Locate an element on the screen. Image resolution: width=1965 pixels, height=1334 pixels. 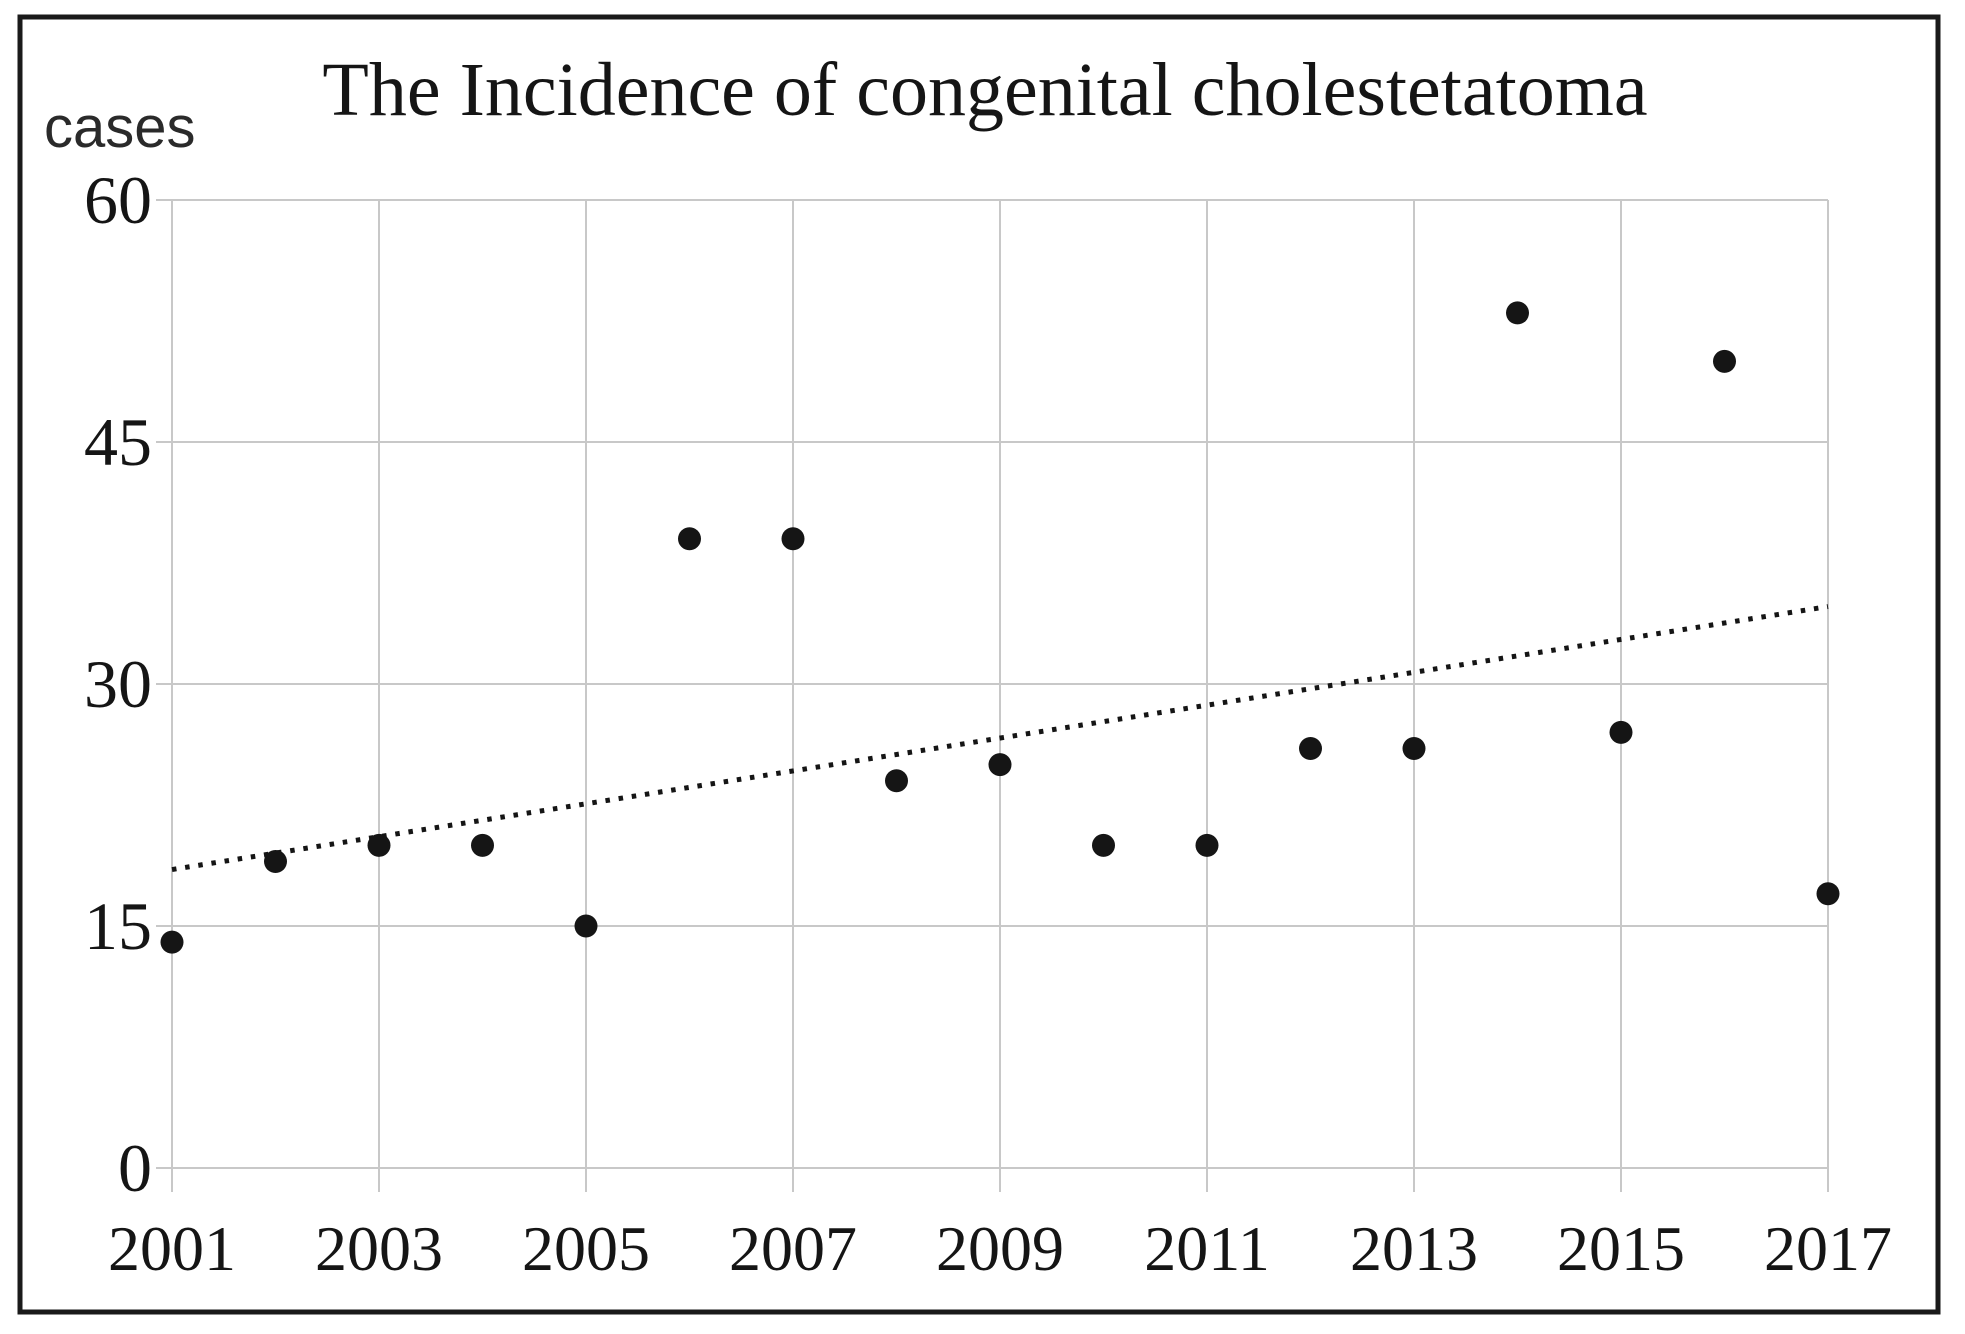
y-axis-tick-labels: 0 15 30 45 60 is located at coordinates (118, 684).